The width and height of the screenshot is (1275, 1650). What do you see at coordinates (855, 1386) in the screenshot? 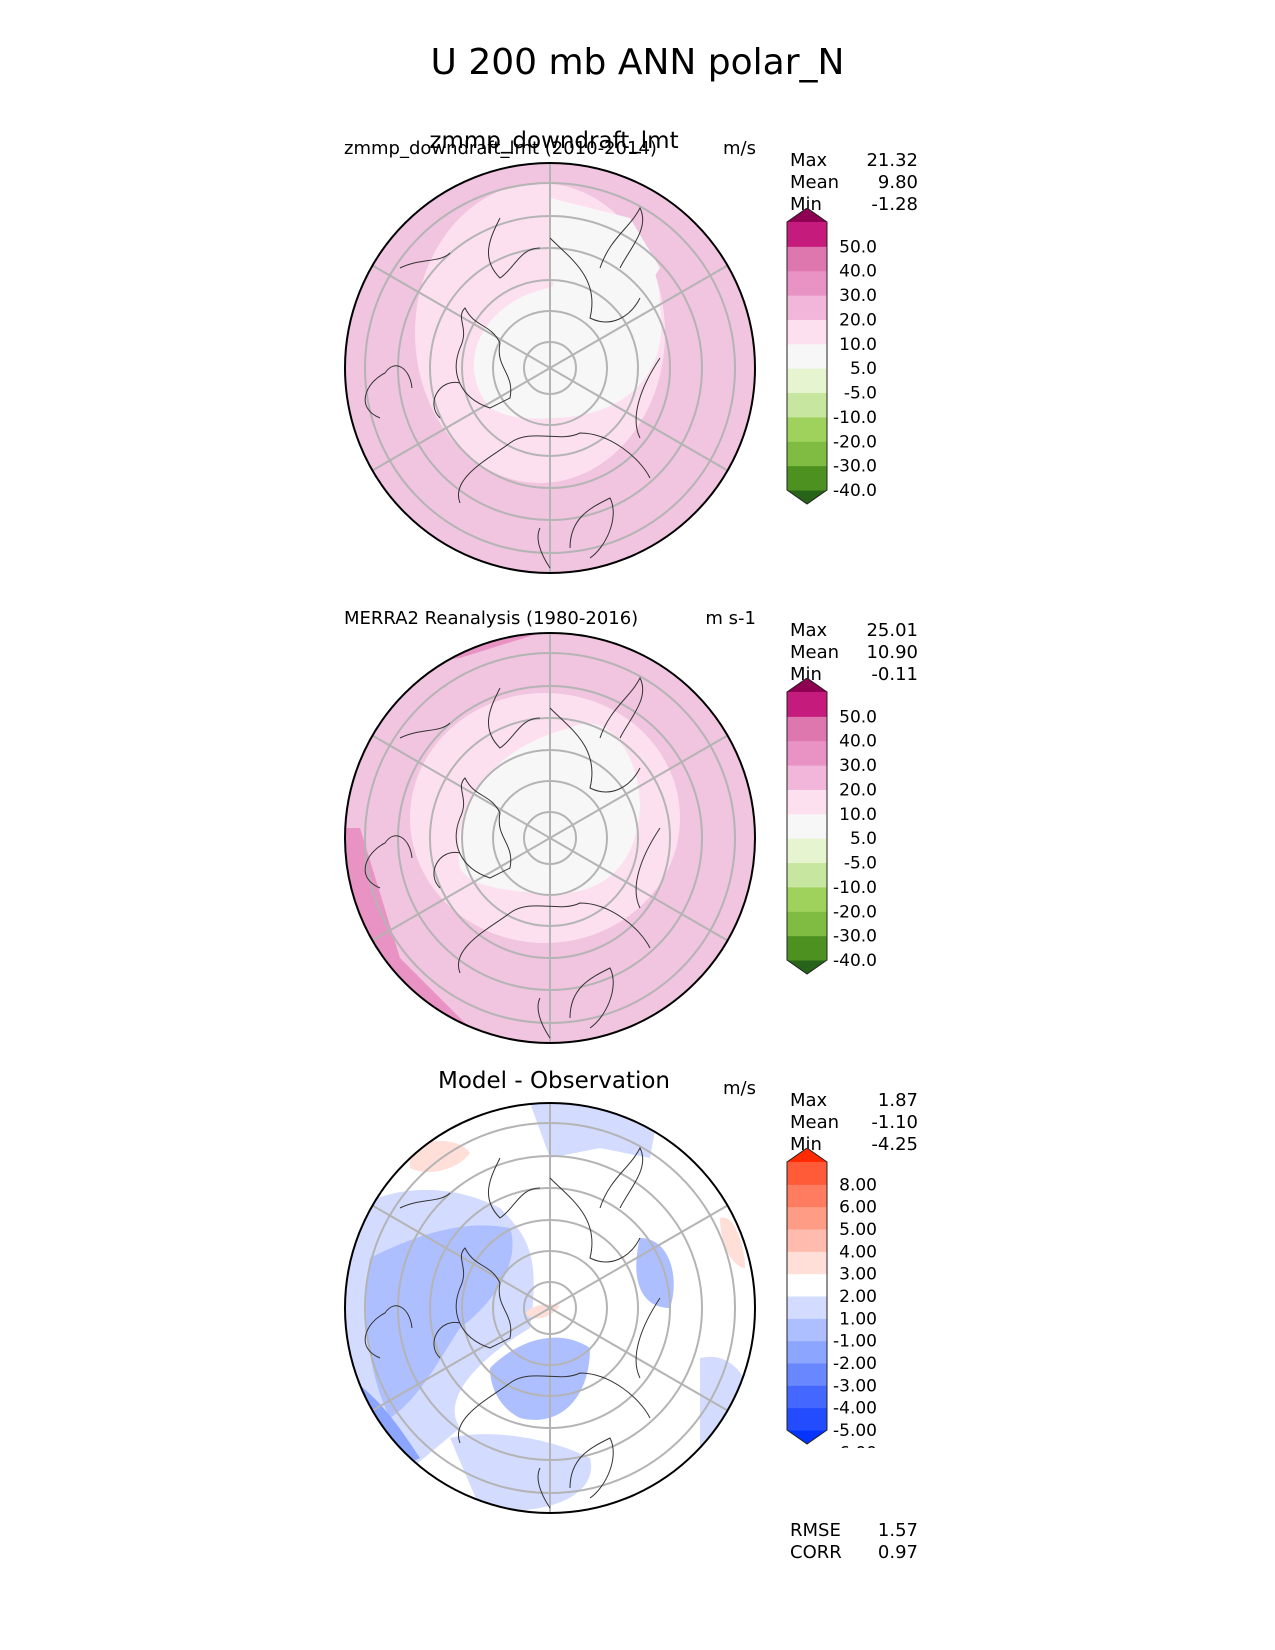
I see `colorbar-tick-label: -3.00` at bounding box center [855, 1386].